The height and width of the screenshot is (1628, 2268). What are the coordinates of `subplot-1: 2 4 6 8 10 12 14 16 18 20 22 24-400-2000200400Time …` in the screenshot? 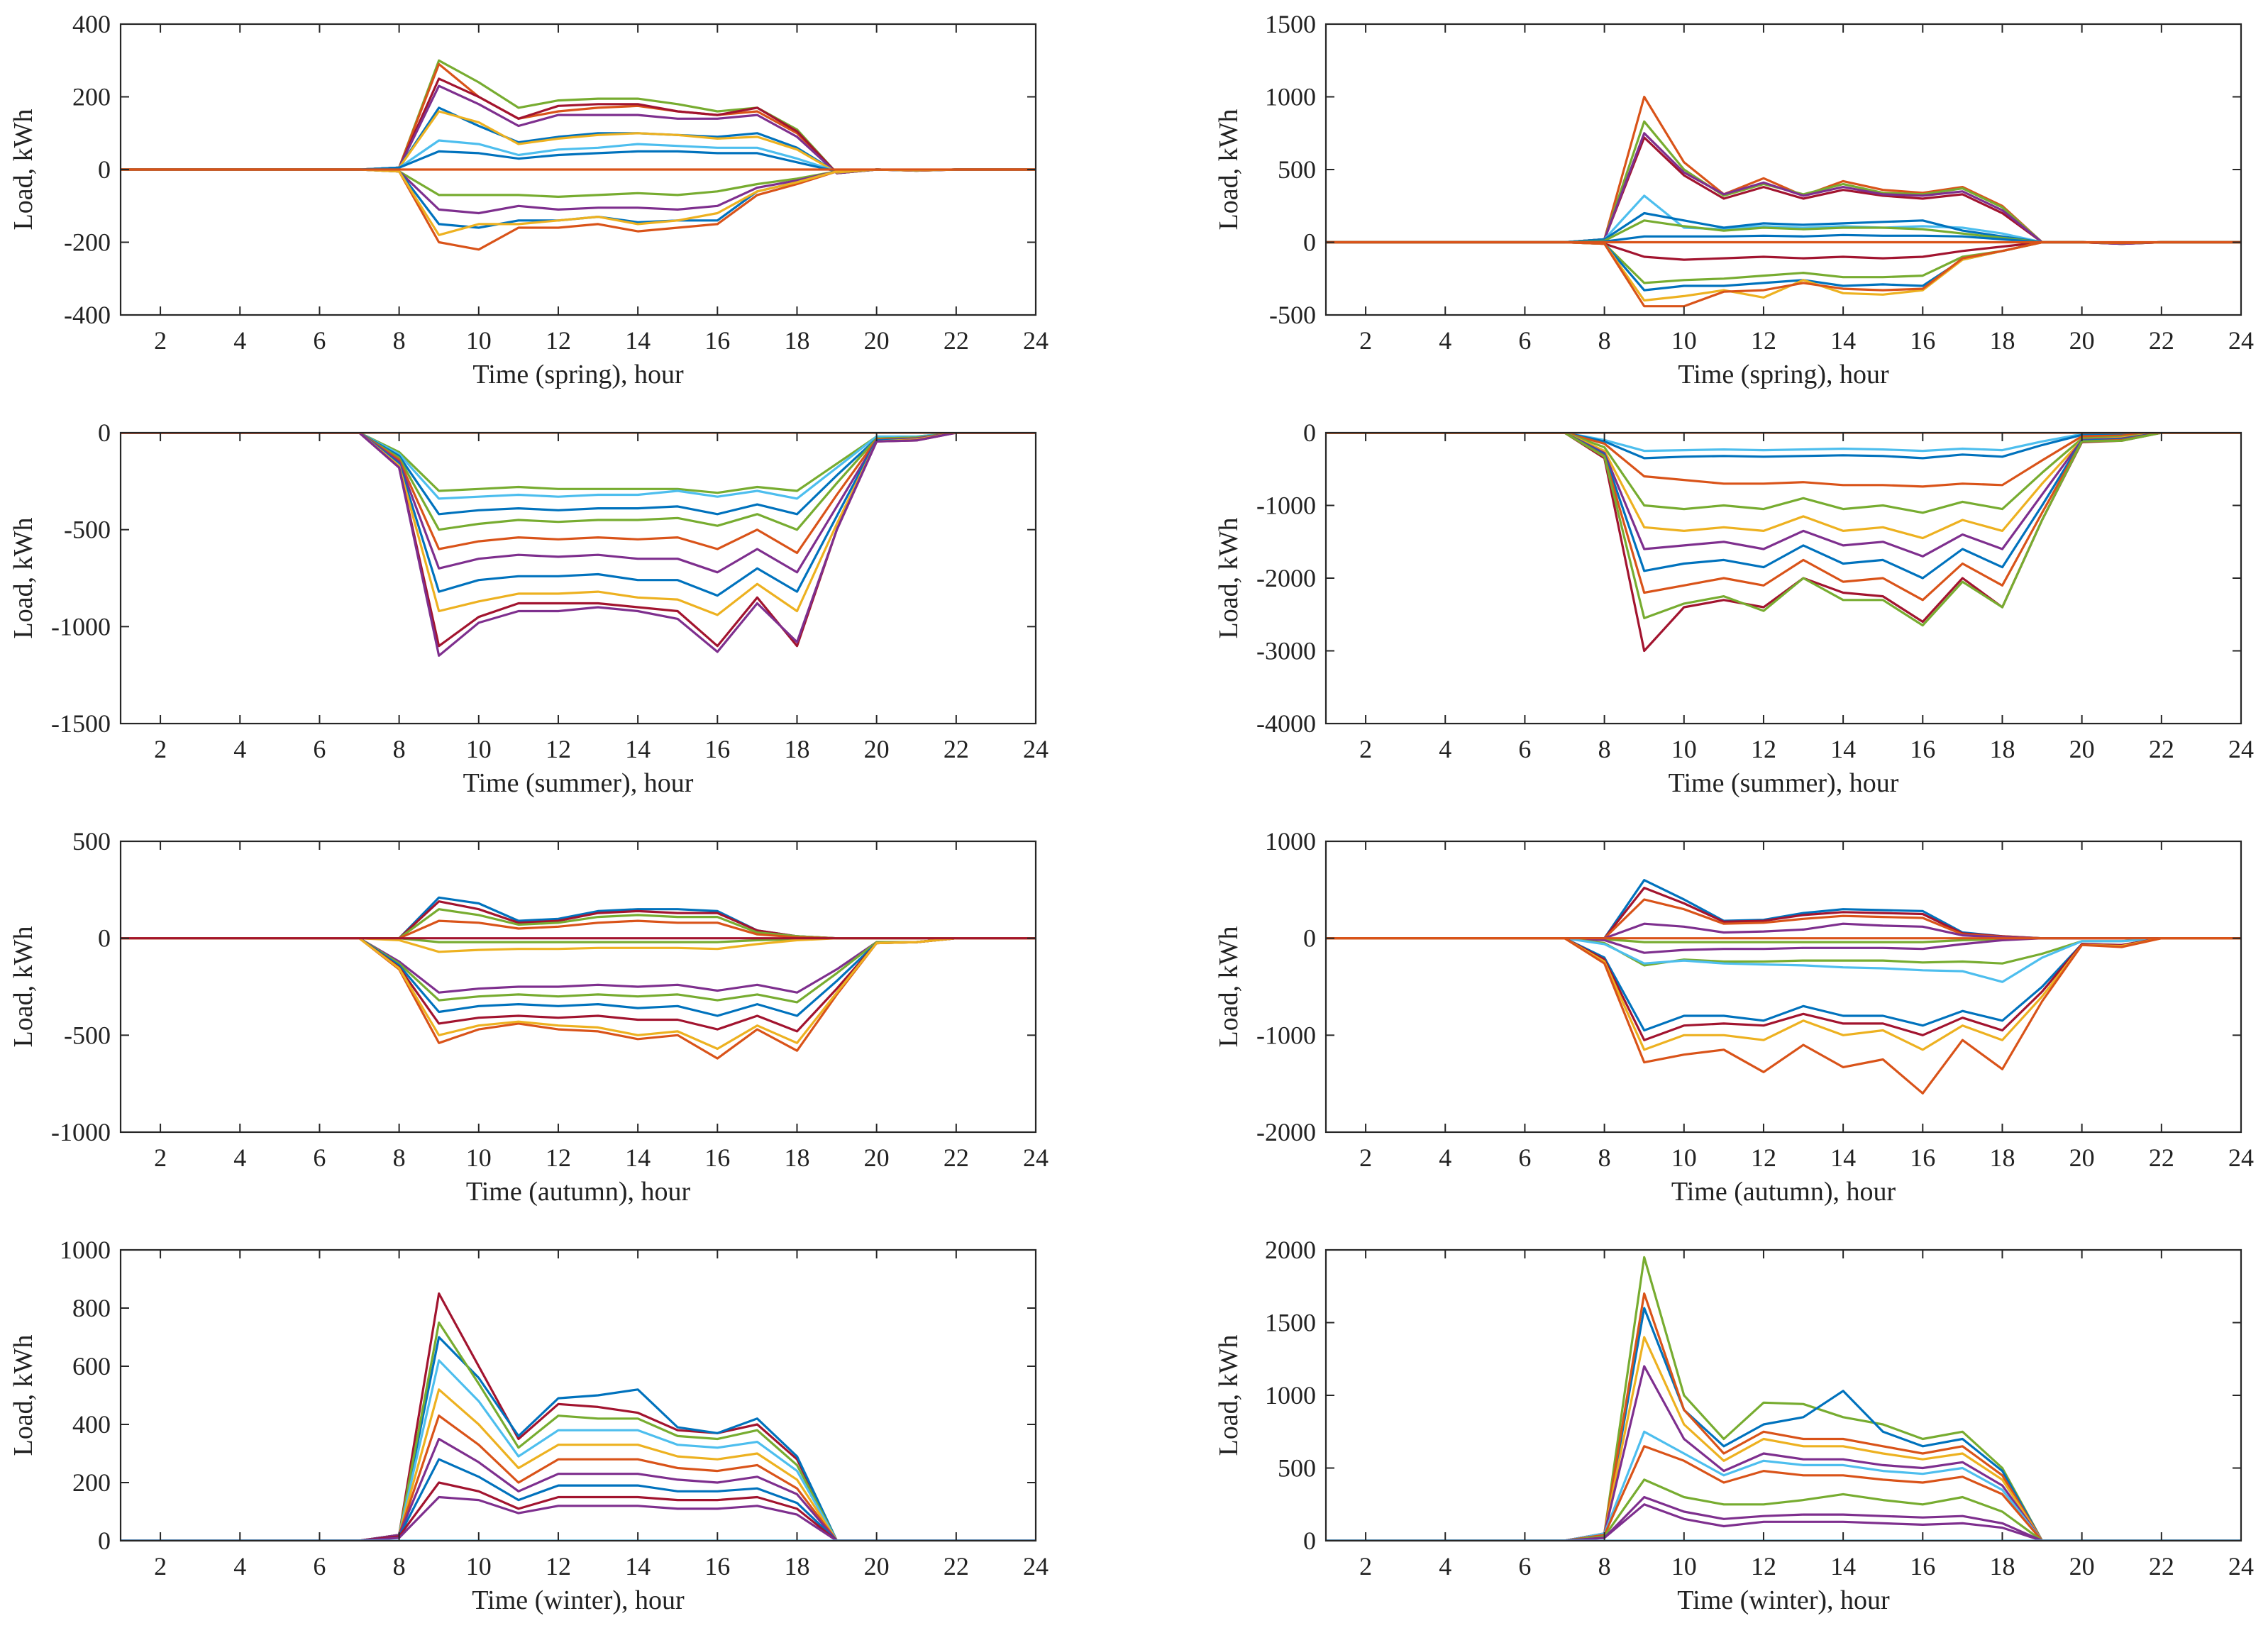 It's located at (529, 199).